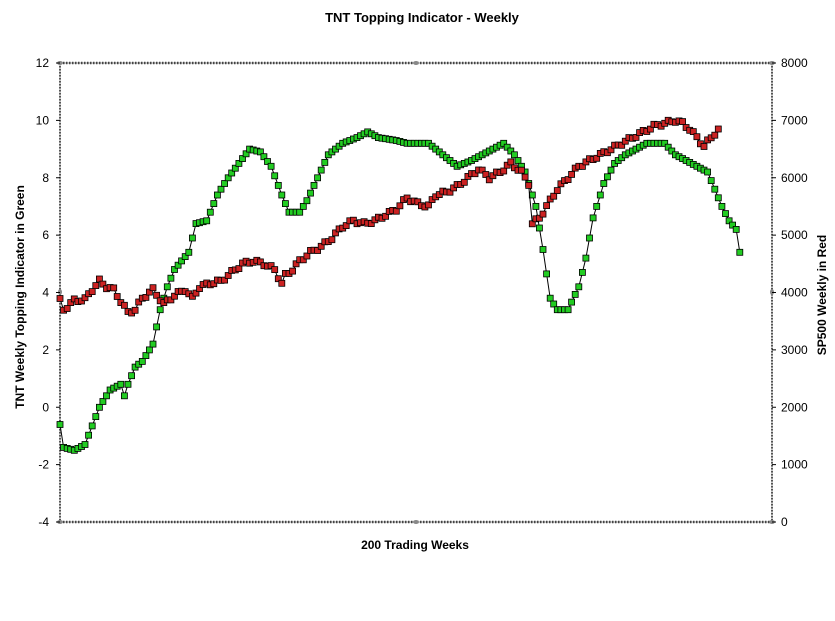  Describe the element at coordinates (784, 522) in the screenshot. I see `right-tick-label: 0` at that location.